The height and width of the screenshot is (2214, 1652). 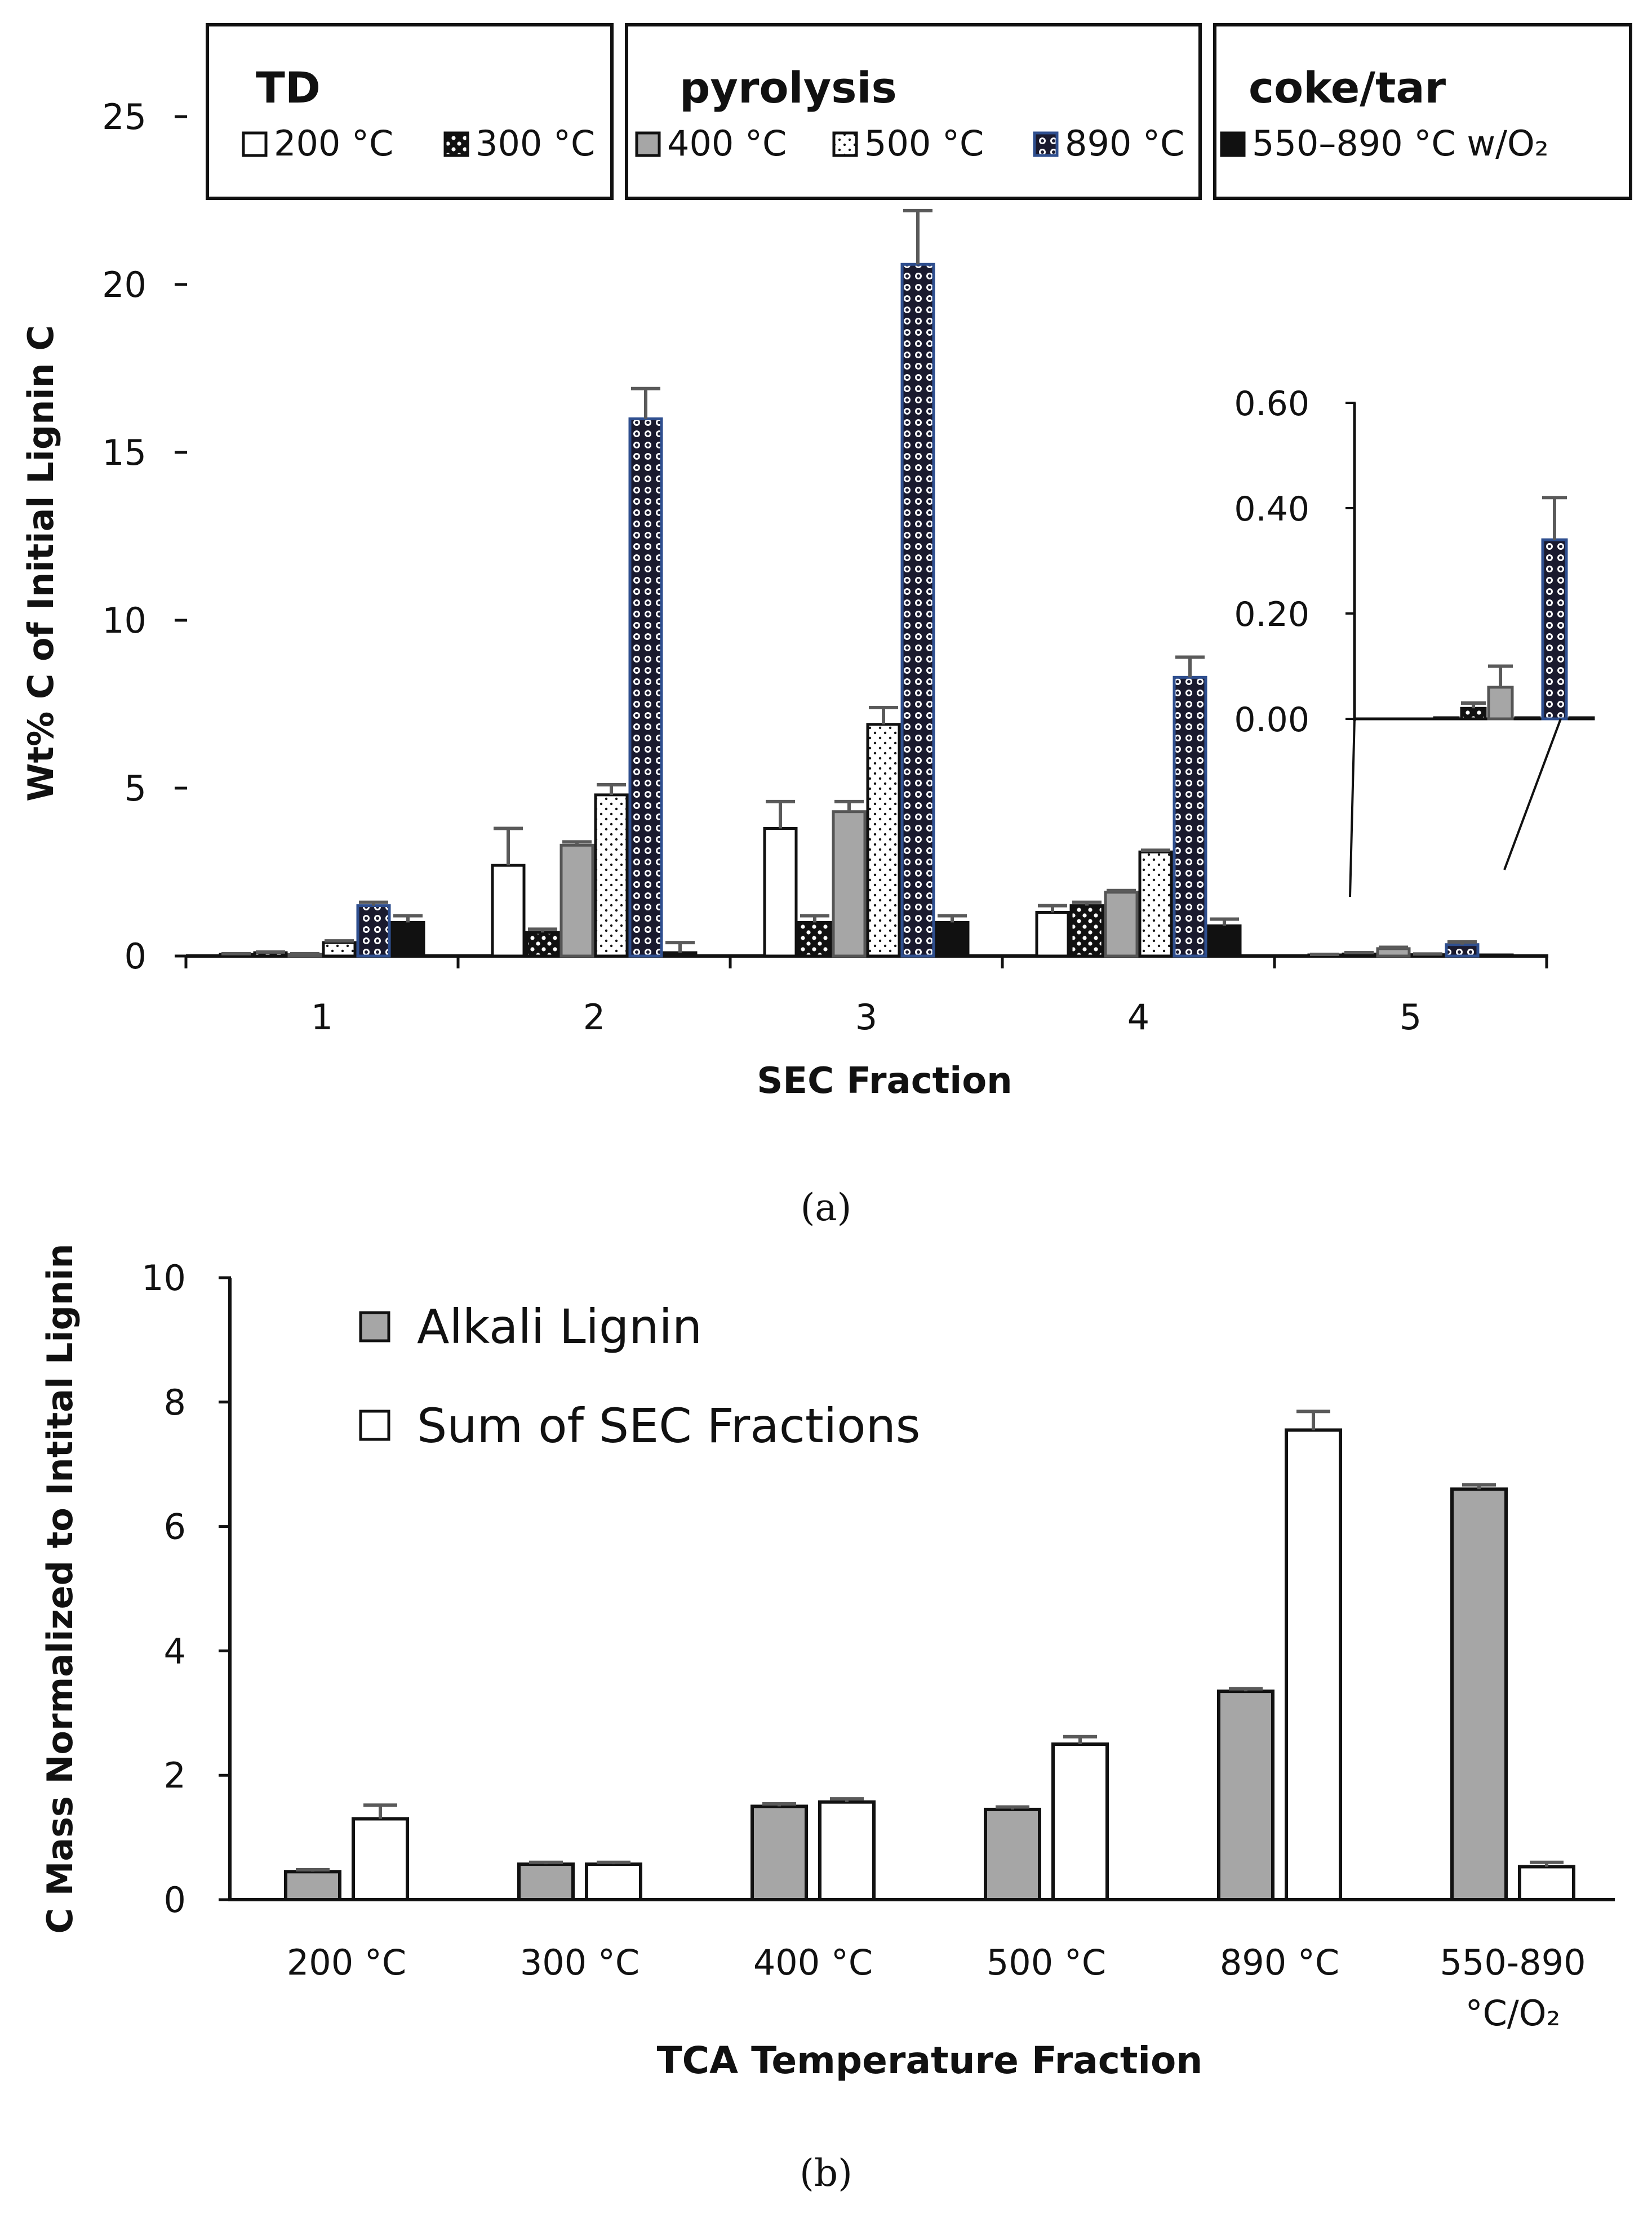 What do you see at coordinates (1138, 1017) in the screenshot?
I see `a-xtick-label-3: 4` at bounding box center [1138, 1017].